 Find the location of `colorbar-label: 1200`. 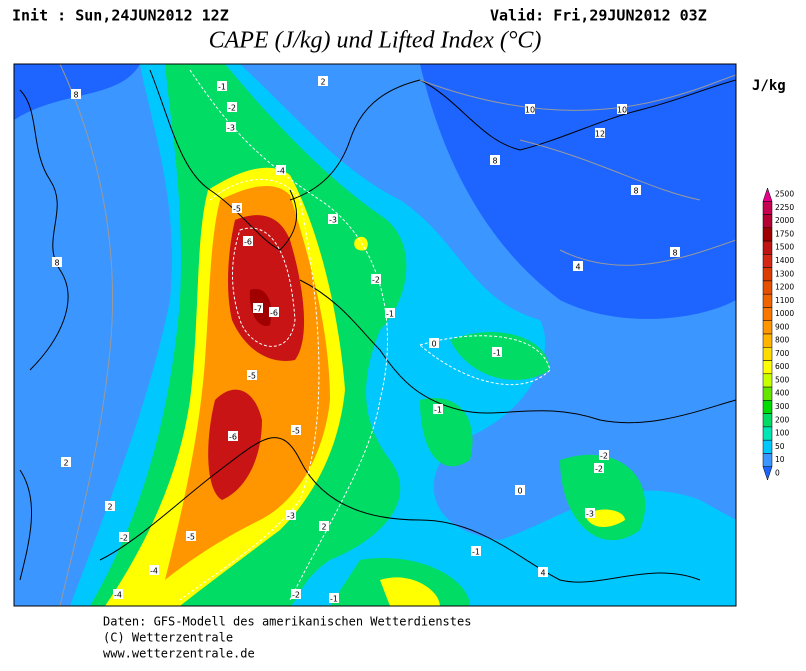

colorbar-label: 1200 is located at coordinates (784, 287).